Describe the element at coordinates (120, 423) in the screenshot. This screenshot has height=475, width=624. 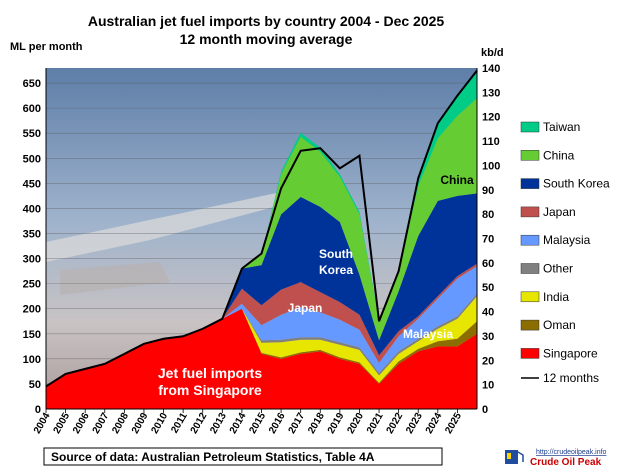
I see `x-tick-label-2008: 2008` at that location.